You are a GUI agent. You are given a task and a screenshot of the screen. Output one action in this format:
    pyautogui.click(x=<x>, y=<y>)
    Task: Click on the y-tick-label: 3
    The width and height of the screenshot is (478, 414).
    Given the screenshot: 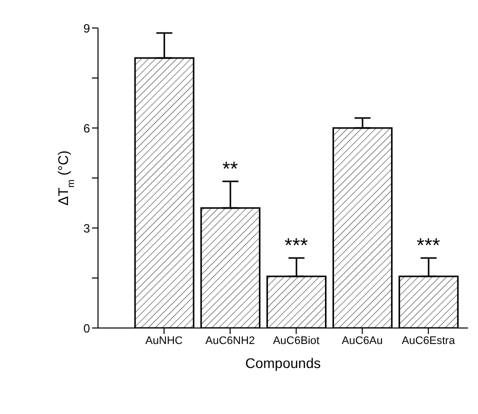 What is the action you would take?
    pyautogui.click(x=86, y=228)
    